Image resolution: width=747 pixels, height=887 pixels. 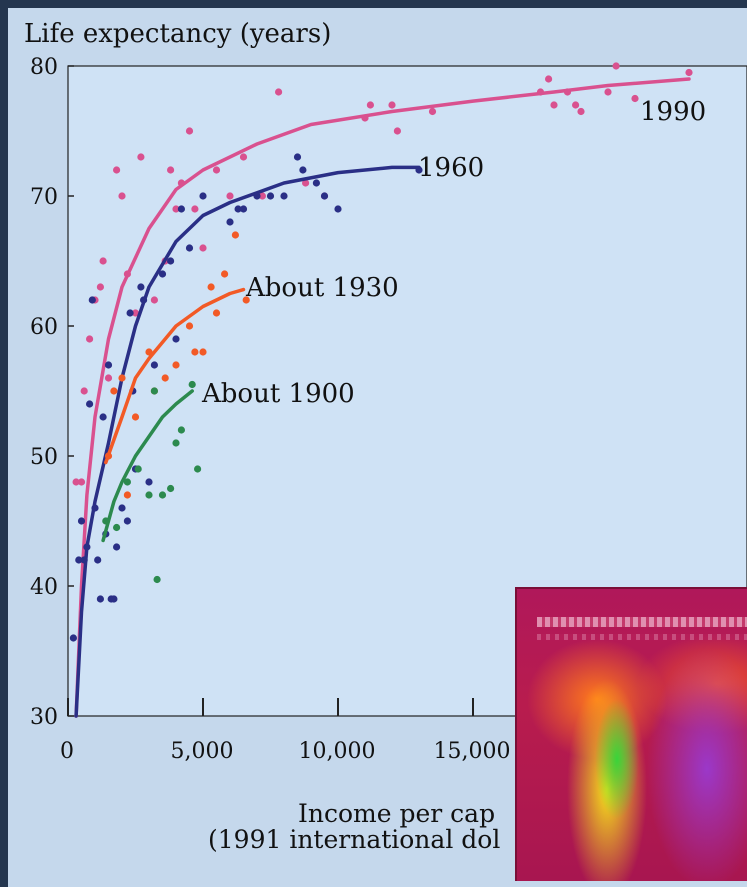 I want to click on x-tick-label-0: 0, so click(x=67, y=751).